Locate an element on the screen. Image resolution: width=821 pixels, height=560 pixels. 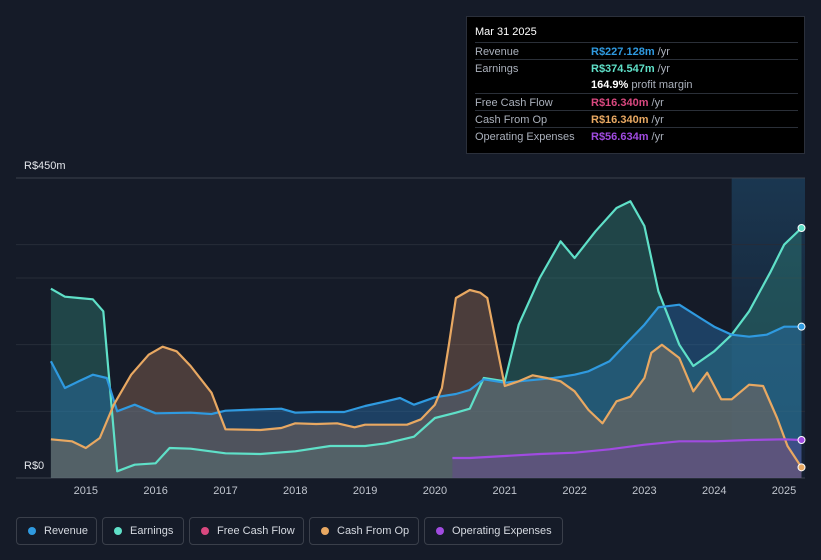
tooltip-value: R$56.634m /yr is located at coordinates (627, 137).